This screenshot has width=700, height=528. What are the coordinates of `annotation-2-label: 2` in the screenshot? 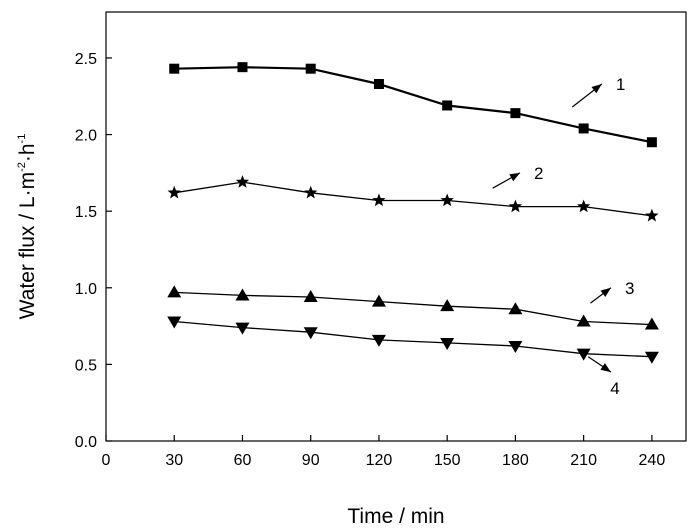 It's located at (538, 173).